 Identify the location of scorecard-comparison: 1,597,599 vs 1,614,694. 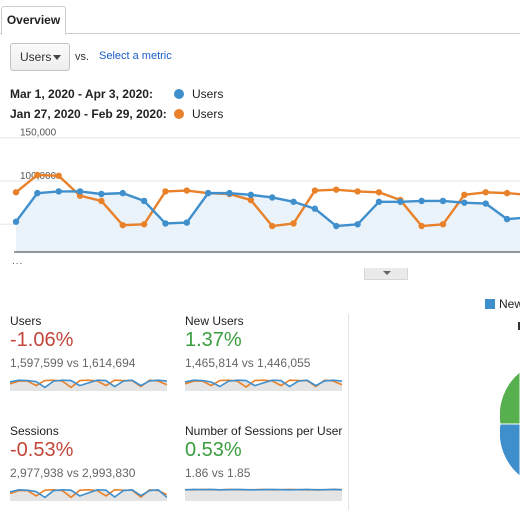
(73, 363).